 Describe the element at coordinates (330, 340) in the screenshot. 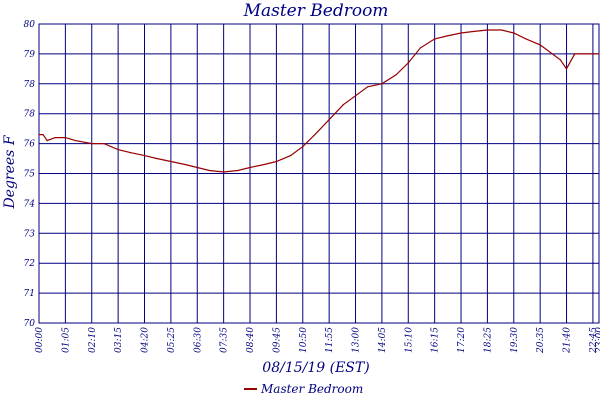

I see `x-tick-label: 11:55` at that location.